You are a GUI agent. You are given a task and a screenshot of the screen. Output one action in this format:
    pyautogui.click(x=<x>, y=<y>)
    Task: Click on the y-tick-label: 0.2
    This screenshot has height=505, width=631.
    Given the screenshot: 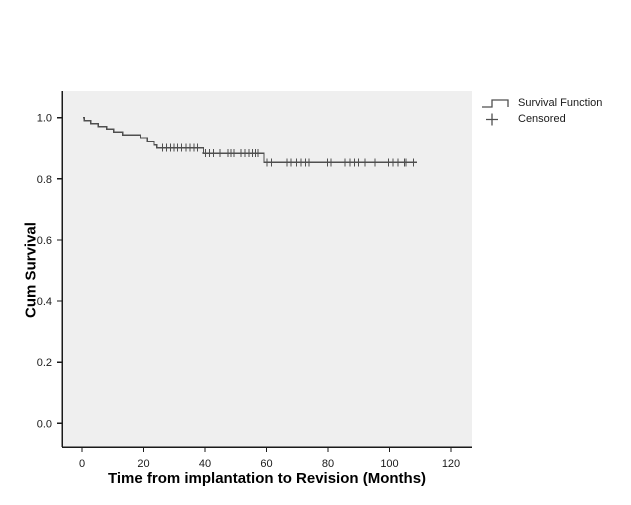 What is the action you would take?
    pyautogui.click(x=44, y=363)
    